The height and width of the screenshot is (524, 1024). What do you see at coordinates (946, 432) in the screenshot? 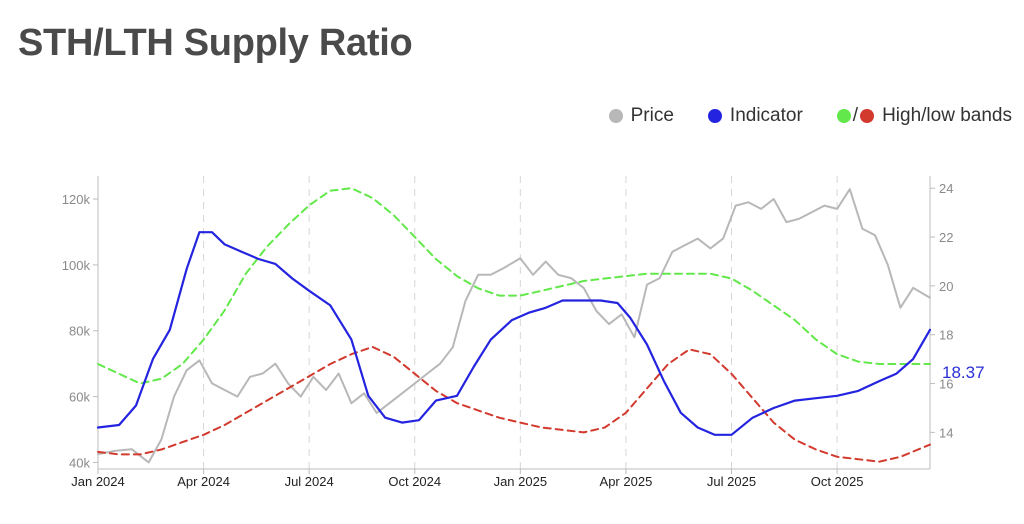
I see `right-tick-label: 14` at bounding box center [946, 432].